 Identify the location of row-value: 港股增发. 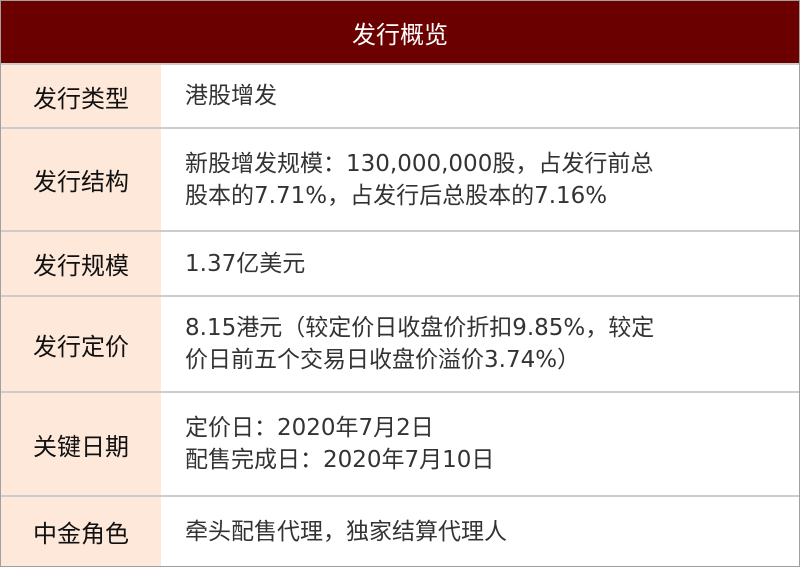
(480, 96).